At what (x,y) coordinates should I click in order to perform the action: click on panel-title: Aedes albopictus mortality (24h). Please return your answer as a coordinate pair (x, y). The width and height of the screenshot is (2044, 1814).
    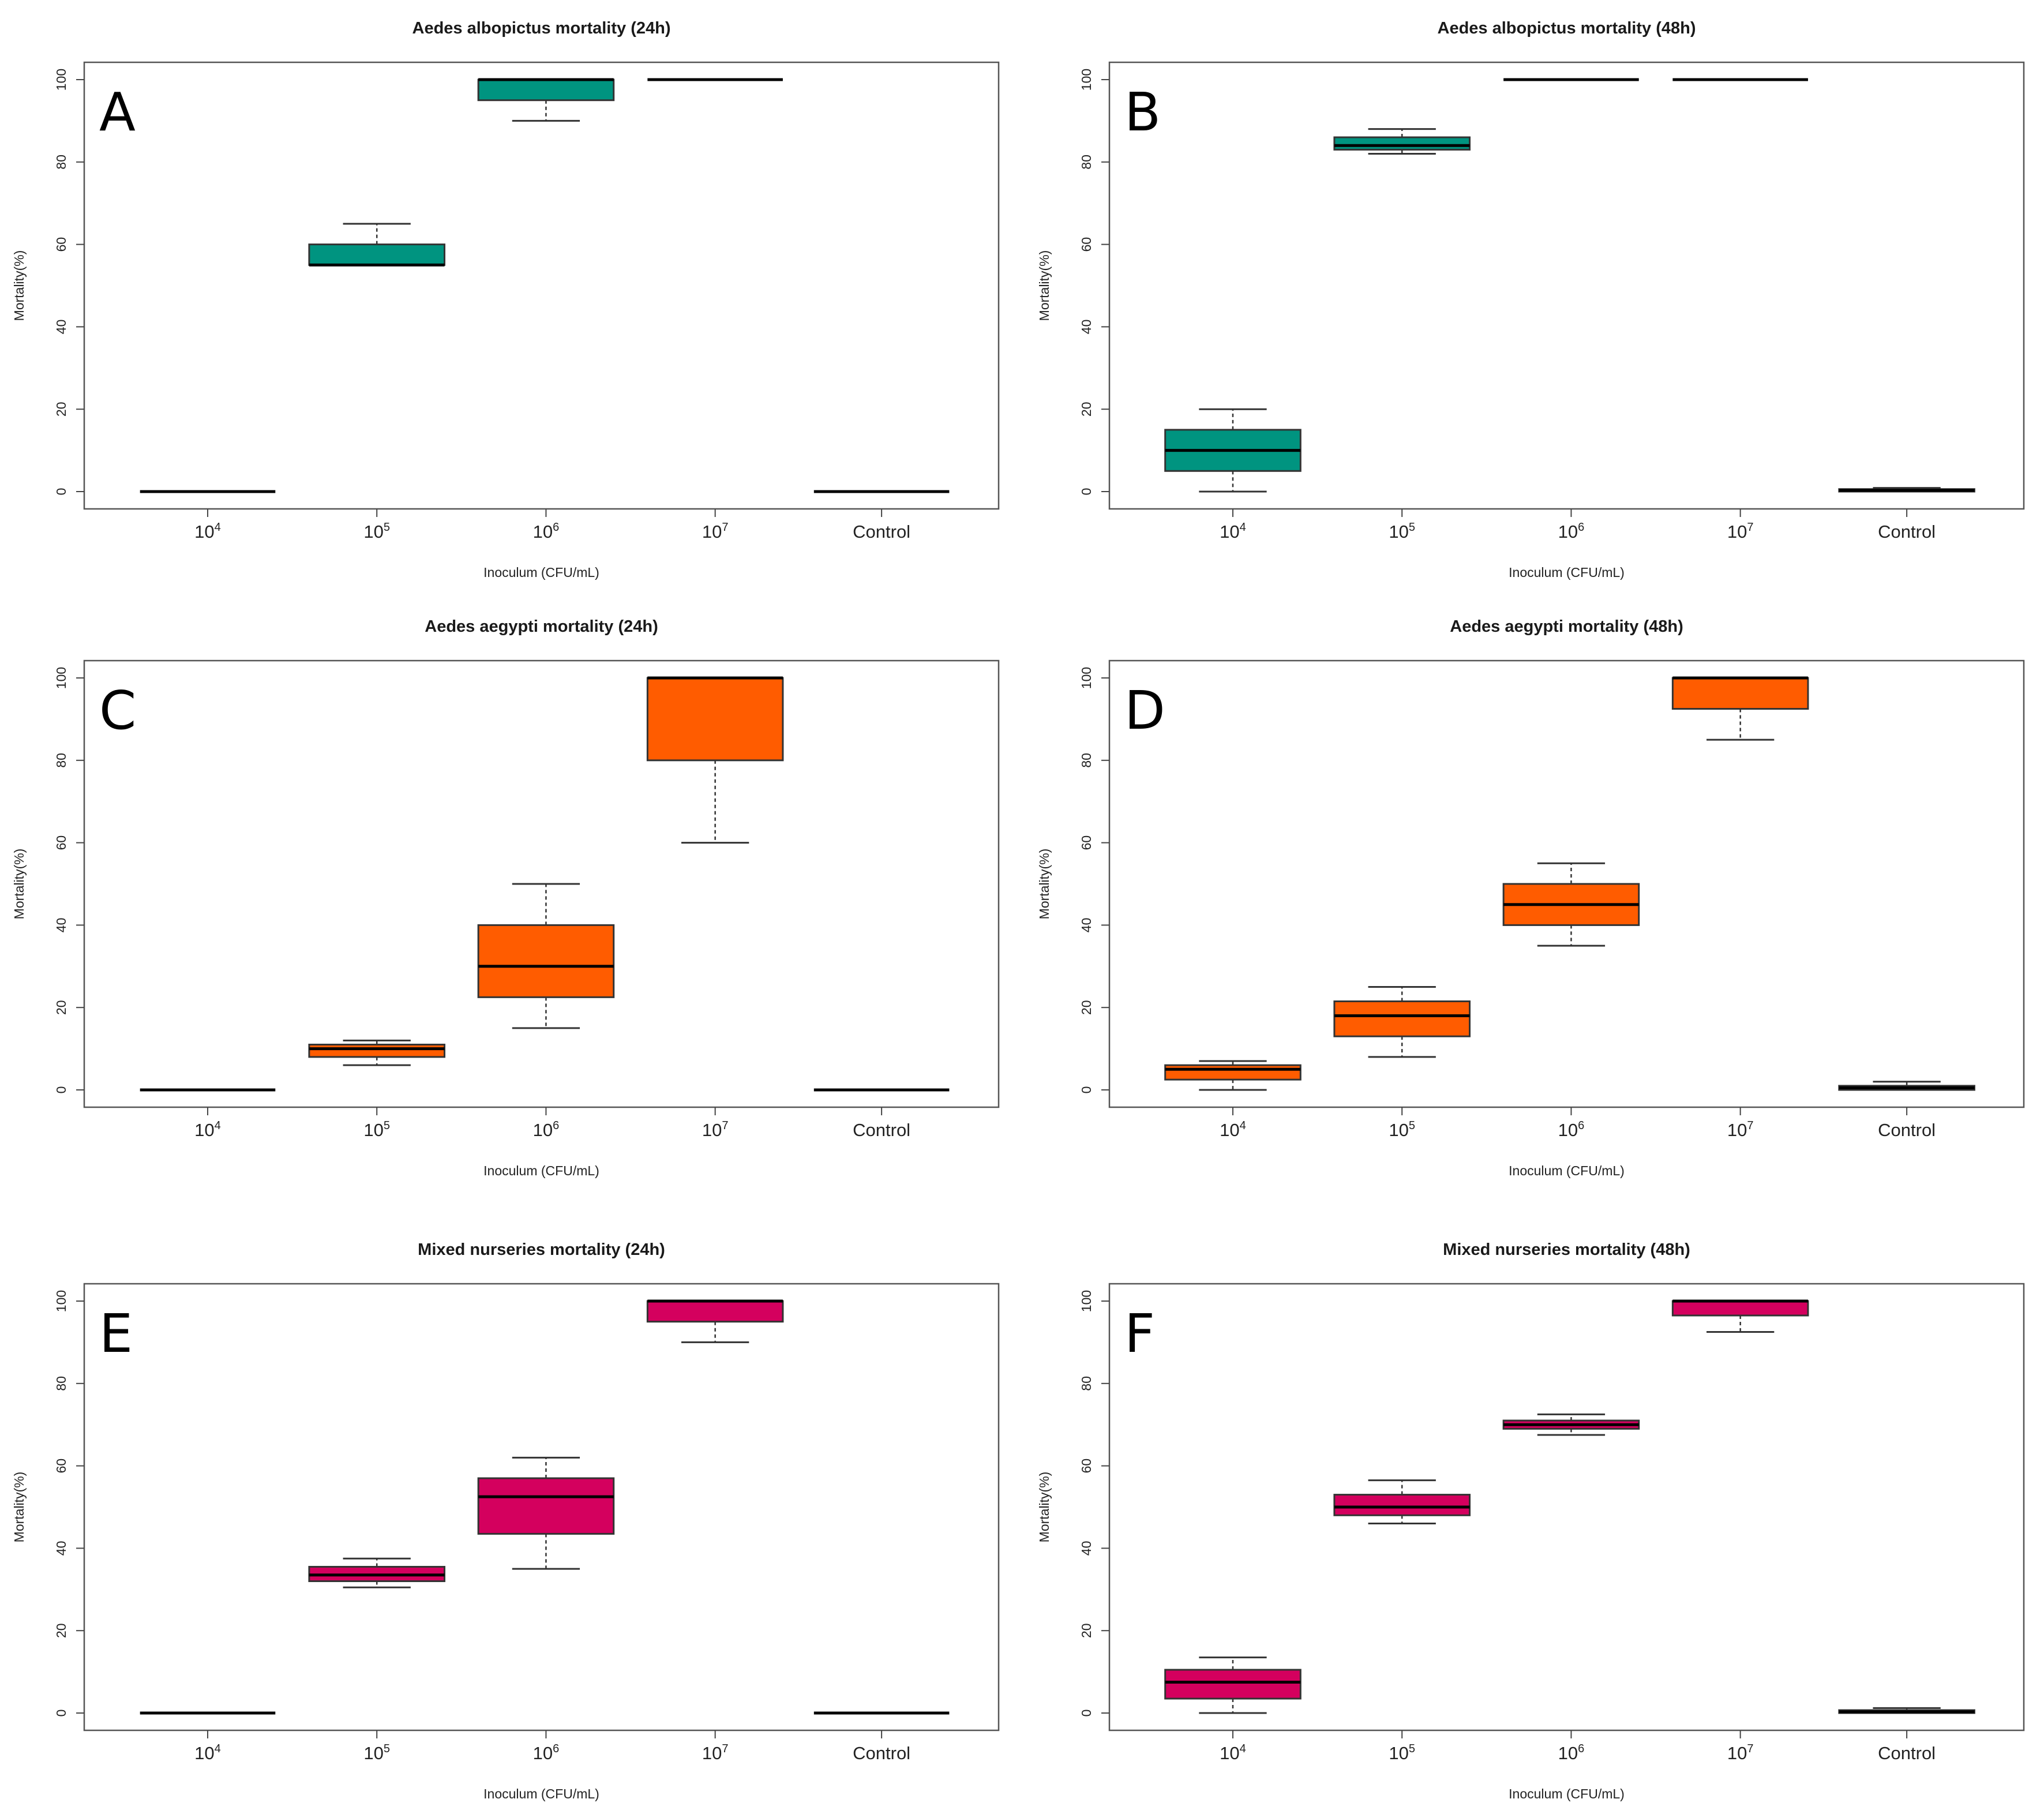
    Looking at the image, I should click on (541, 28).